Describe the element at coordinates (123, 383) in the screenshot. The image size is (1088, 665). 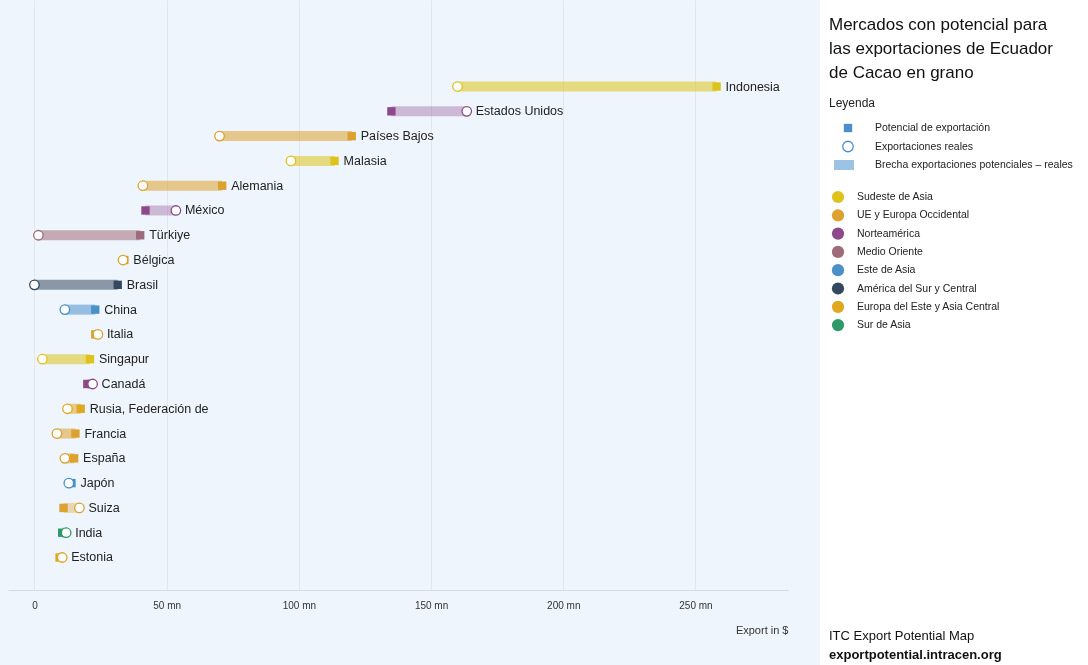
I see `y-tick-label: Canadá` at that location.